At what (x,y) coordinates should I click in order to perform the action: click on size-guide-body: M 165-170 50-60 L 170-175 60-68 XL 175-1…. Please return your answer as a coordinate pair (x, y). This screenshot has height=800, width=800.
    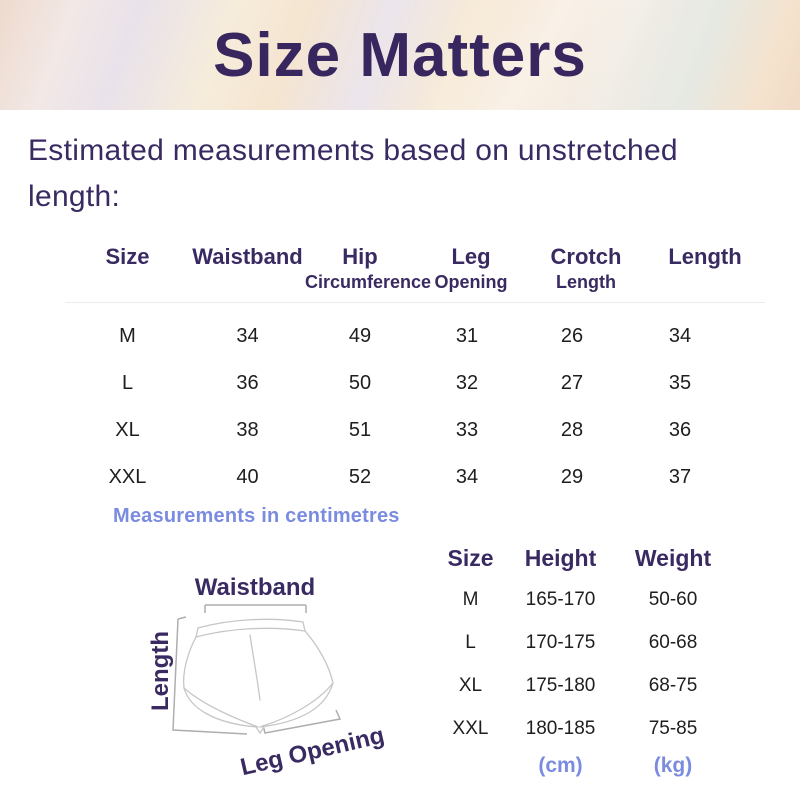
    Looking at the image, I should click on (583, 664).